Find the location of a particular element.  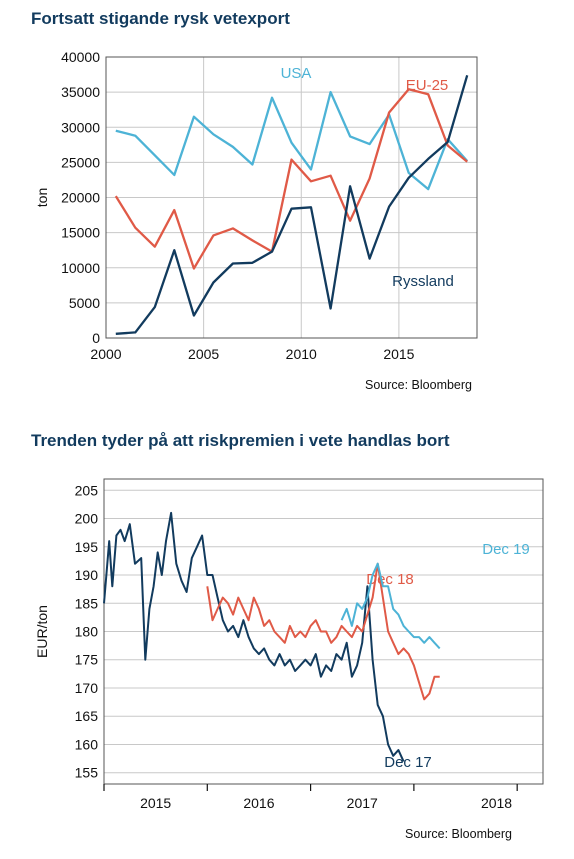

chart1-source: Source: Bloomberg is located at coordinates (419, 385).